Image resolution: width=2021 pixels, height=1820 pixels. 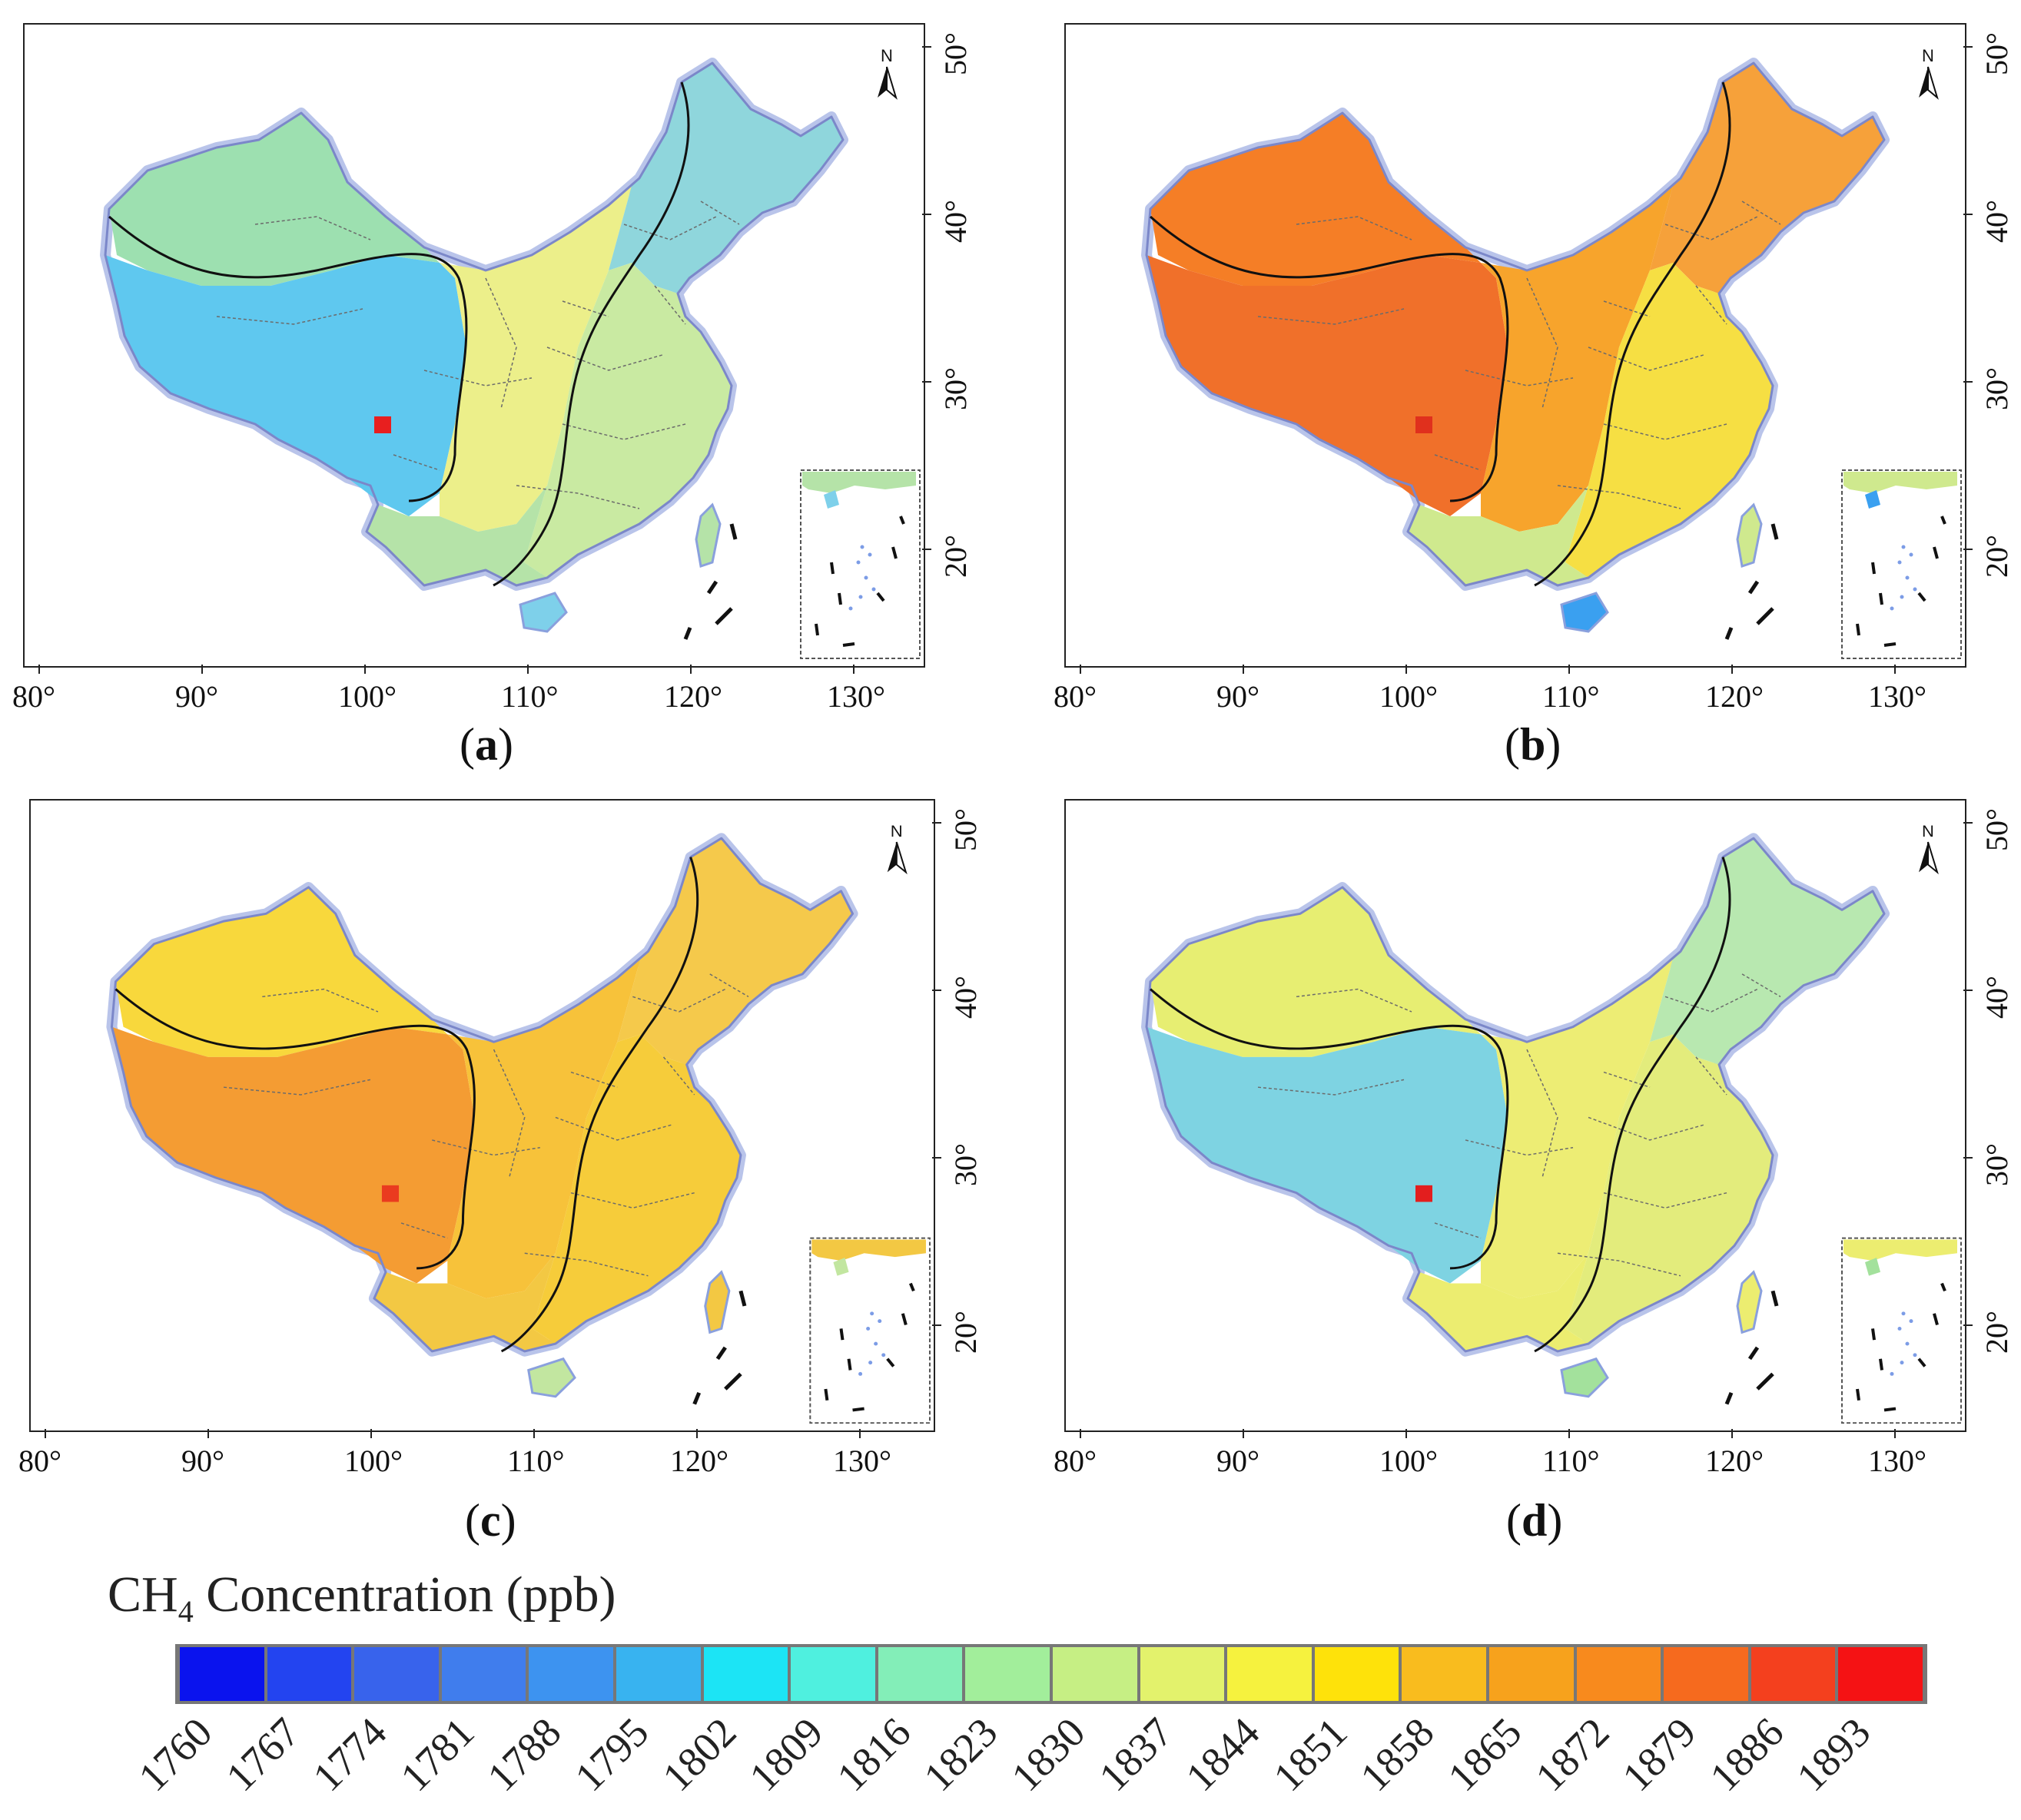 What do you see at coordinates (490, 1520) in the screenshot?
I see `panel-caption-c: (c)` at bounding box center [490, 1520].